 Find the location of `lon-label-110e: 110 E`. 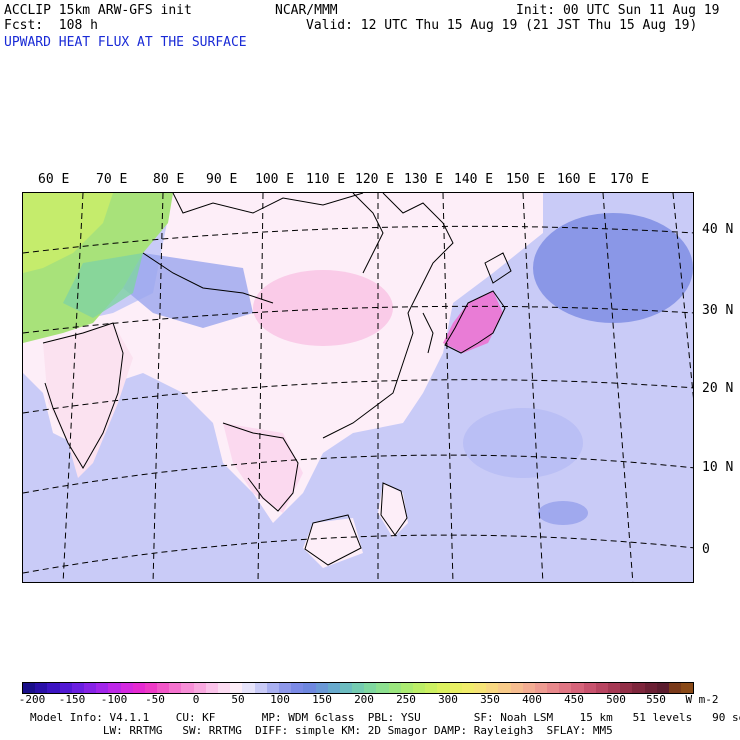

lon-label-110e: 110 E is located at coordinates (326, 179).